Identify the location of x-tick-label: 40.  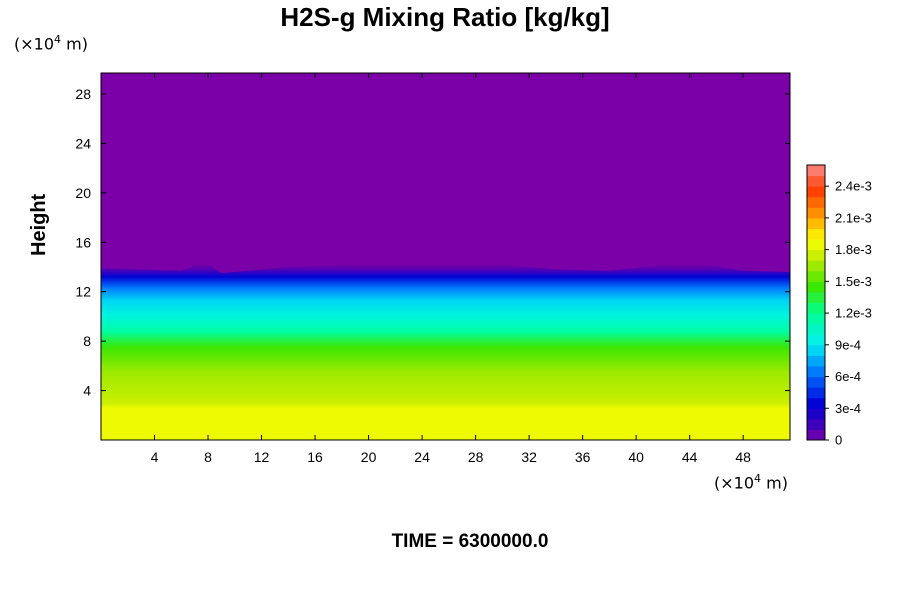
(636, 457).